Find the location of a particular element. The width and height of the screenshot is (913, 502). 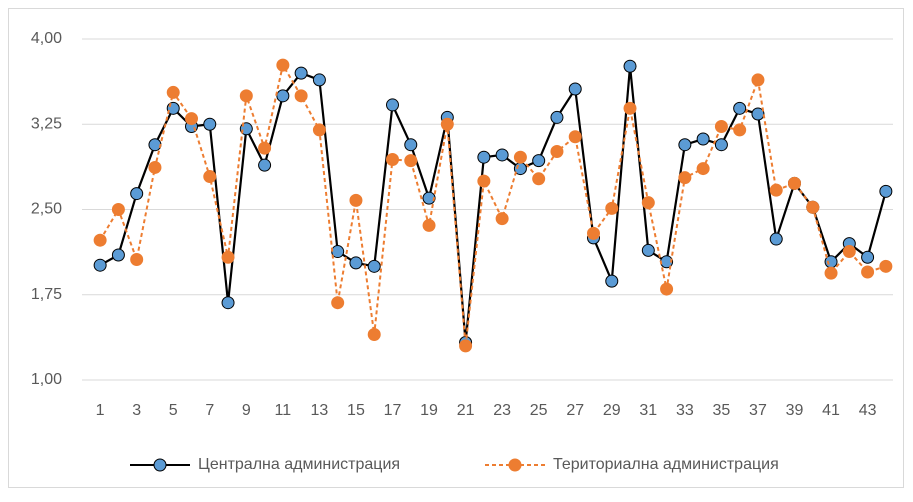

x-tick-label: 33 is located at coordinates (685, 410).